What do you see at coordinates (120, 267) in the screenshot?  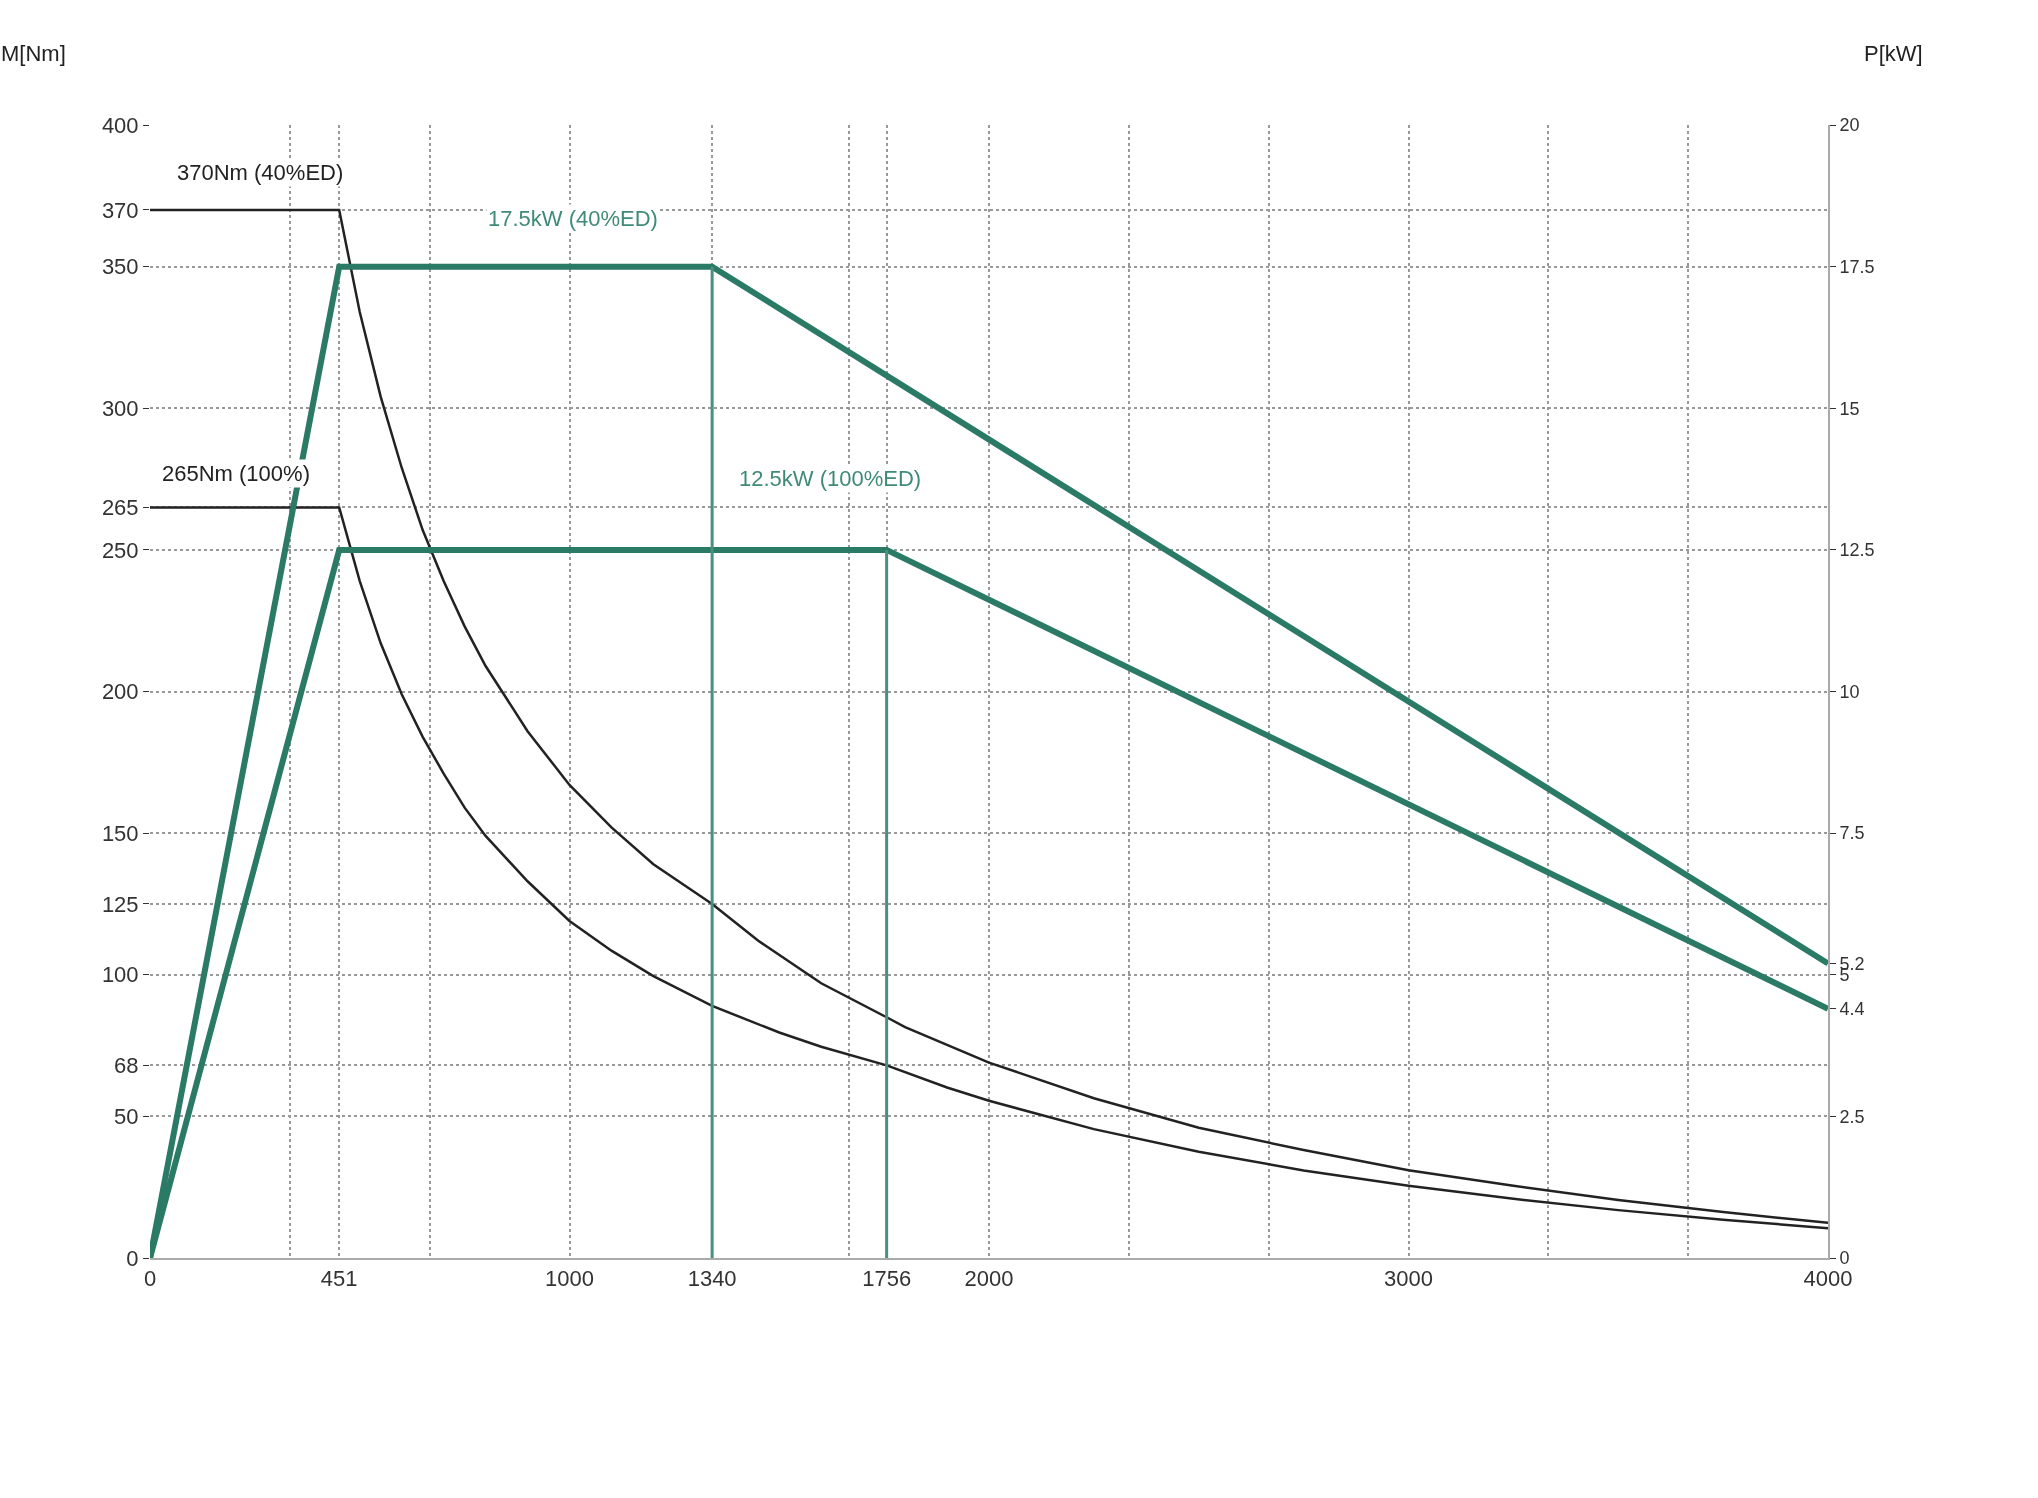 I see `y-tick-label: 350` at bounding box center [120, 267].